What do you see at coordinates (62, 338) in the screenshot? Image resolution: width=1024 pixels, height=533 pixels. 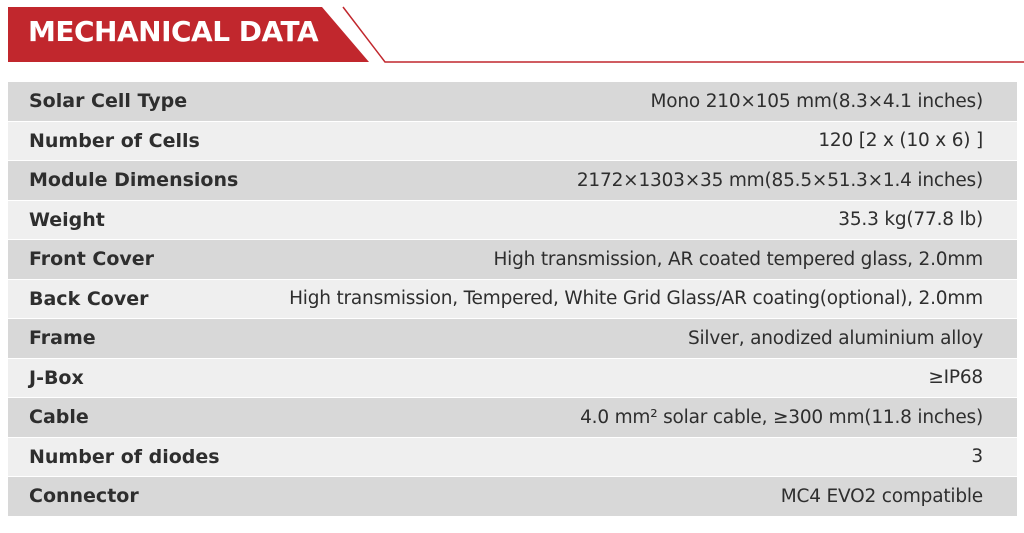 I see `row-label: Frame` at bounding box center [62, 338].